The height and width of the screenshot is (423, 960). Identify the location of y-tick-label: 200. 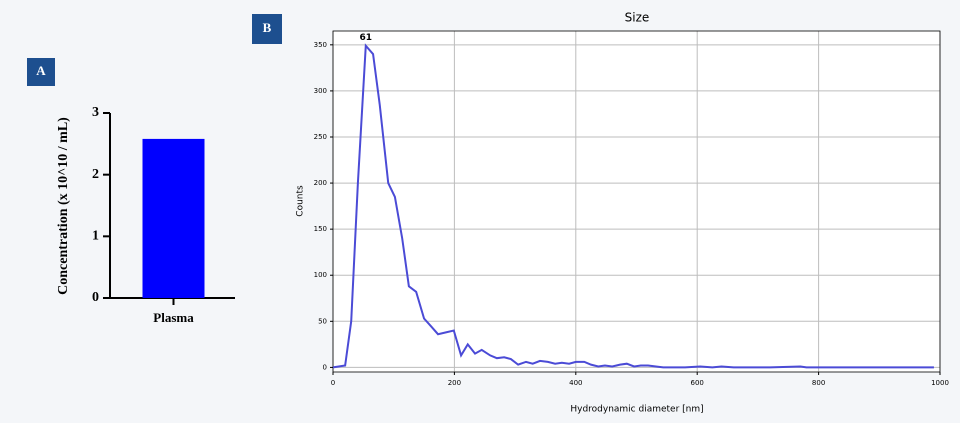
(320, 183).